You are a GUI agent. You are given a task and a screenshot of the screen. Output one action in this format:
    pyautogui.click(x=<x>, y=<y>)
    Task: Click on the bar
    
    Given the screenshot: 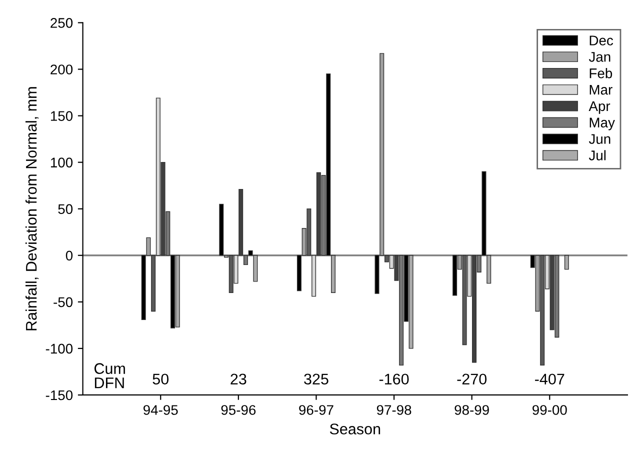 What is the action you would take?
    pyautogui.click(x=566, y=262)
    